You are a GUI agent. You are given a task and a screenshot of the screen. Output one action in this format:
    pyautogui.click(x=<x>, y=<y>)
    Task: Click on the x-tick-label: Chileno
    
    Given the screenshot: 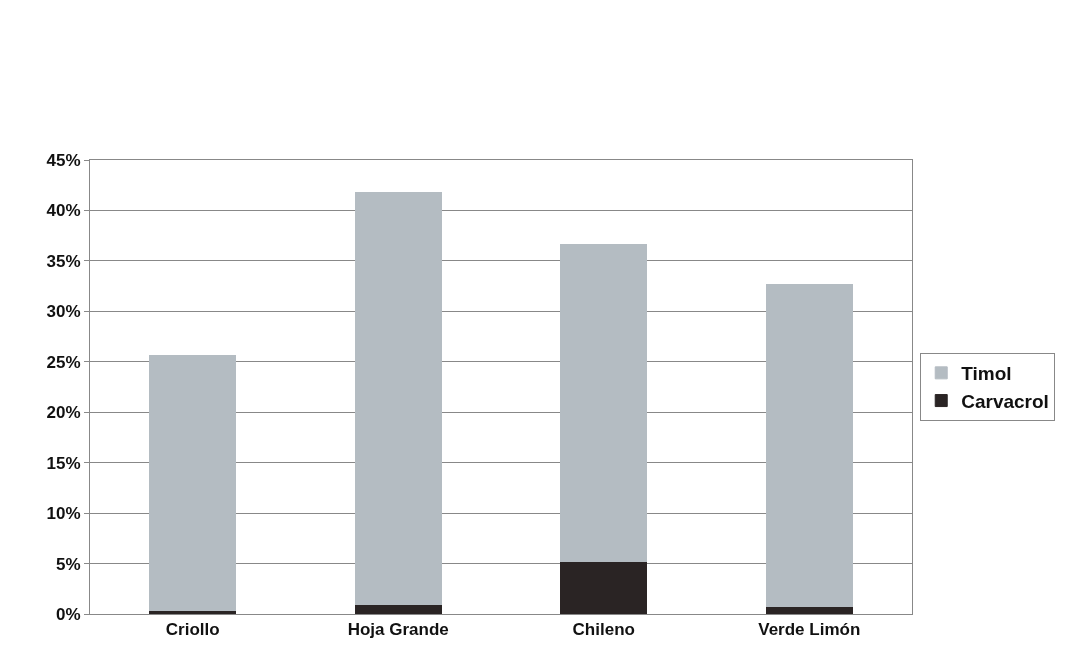 What is the action you would take?
    pyautogui.click(x=603, y=630)
    